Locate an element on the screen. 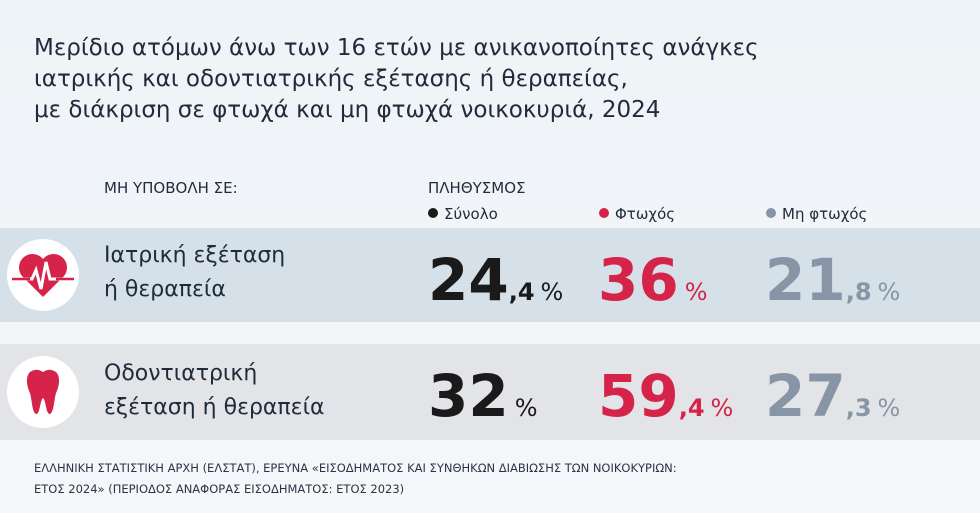 The width and height of the screenshot is (980, 513). value-integer: 27 is located at coordinates (805, 396).